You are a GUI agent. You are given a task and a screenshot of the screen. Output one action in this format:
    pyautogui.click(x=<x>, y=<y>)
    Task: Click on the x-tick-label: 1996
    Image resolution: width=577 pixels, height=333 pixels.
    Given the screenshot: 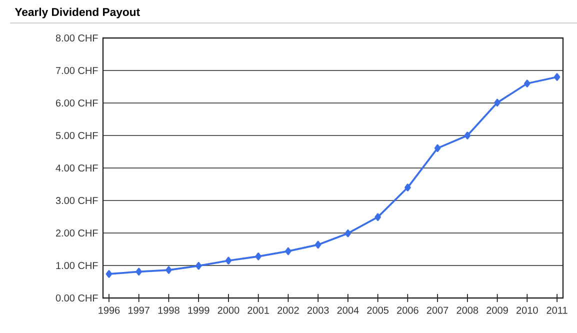 What is the action you would take?
    pyautogui.click(x=109, y=310)
    